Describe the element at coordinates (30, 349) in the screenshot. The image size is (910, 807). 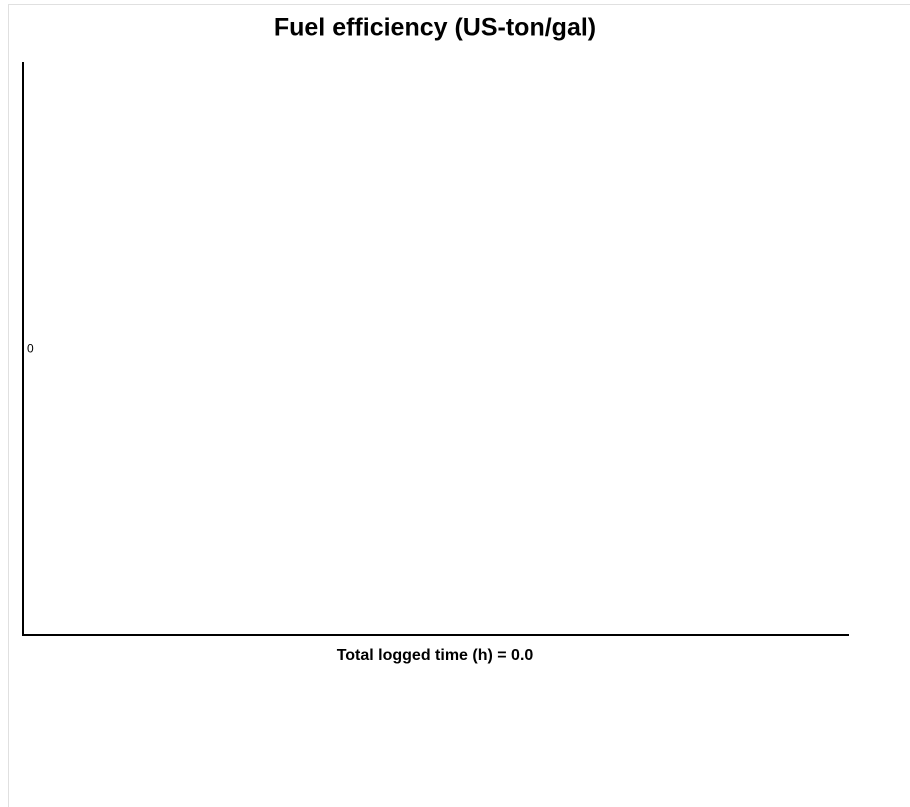
I see `y-tick-label: 0` at that location.